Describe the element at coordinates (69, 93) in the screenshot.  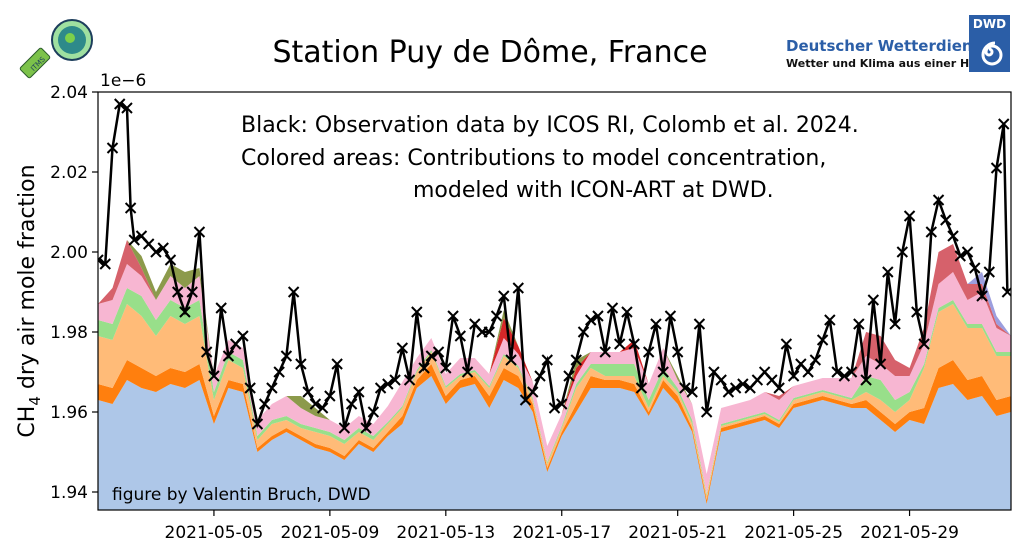
I see `y-tick-label: 2.04` at that location.